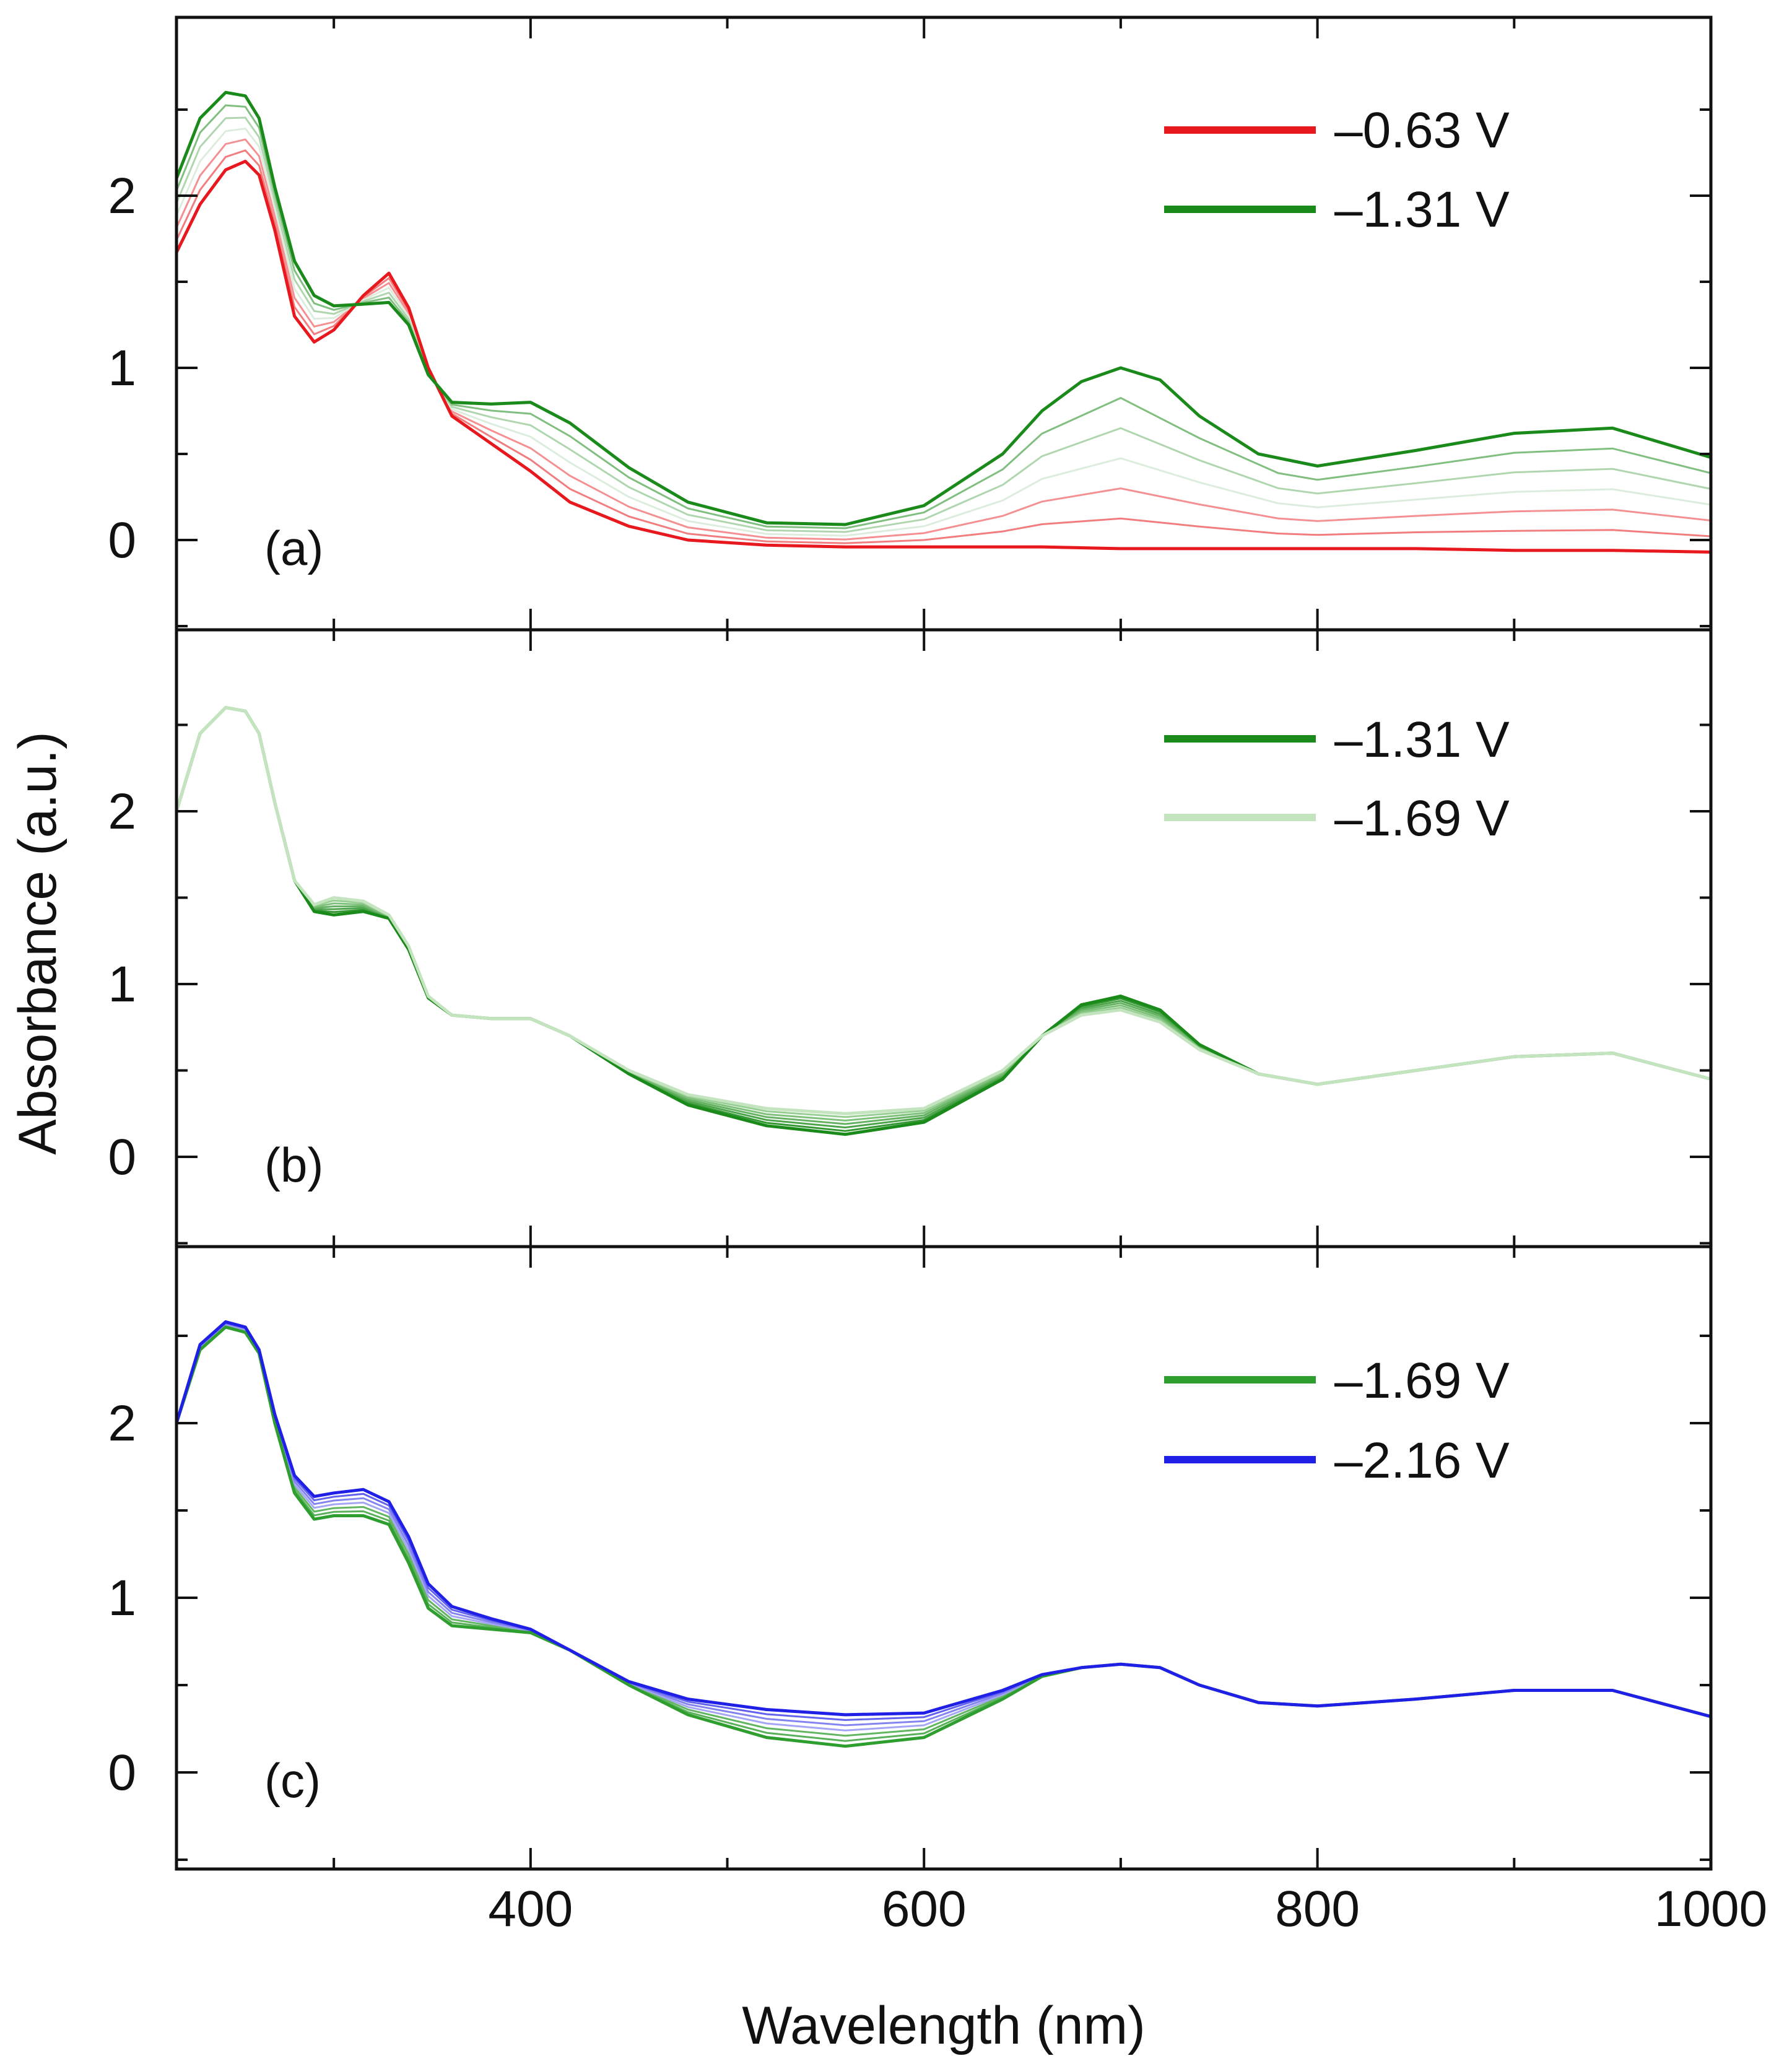  I want to click on panel-b-legend-label-2: –1.69 V, so click(1422, 819).